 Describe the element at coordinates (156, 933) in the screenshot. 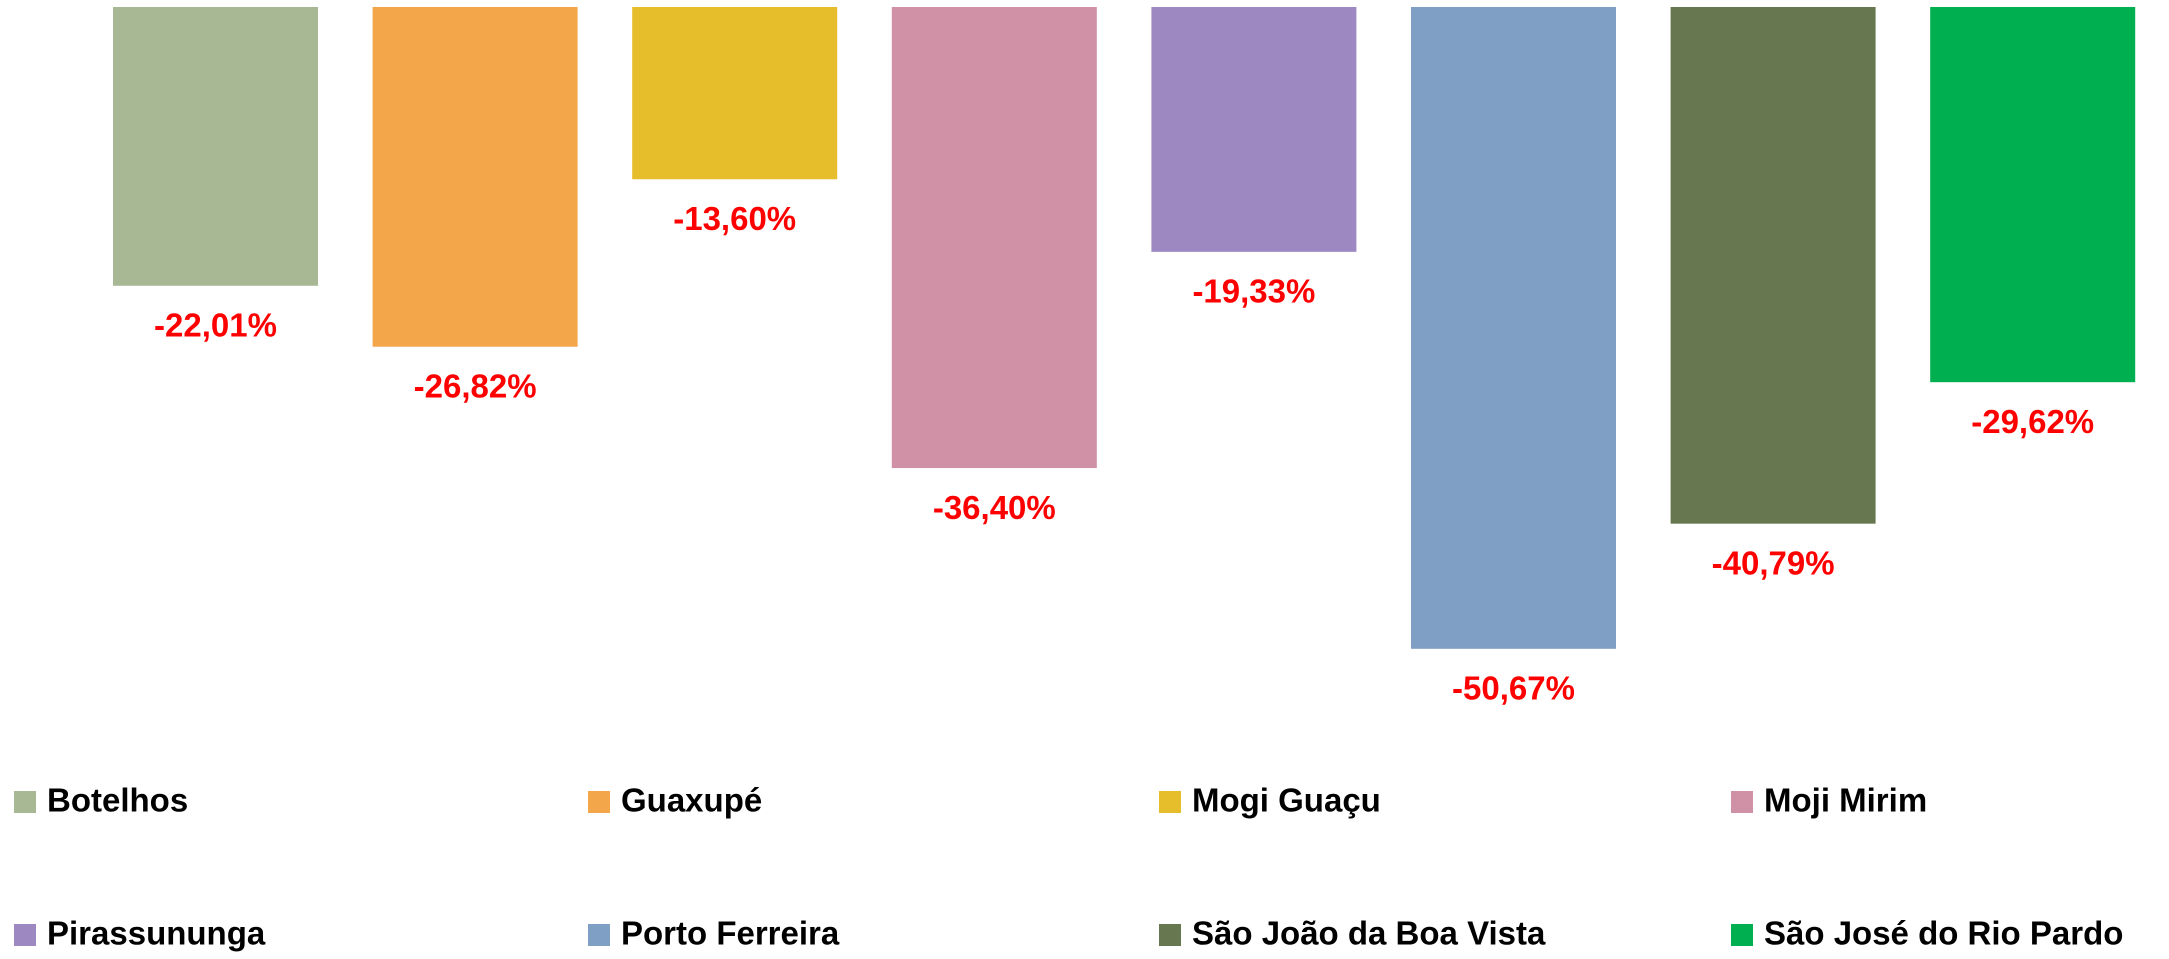

I see `legend-label: Pirassununga` at that location.